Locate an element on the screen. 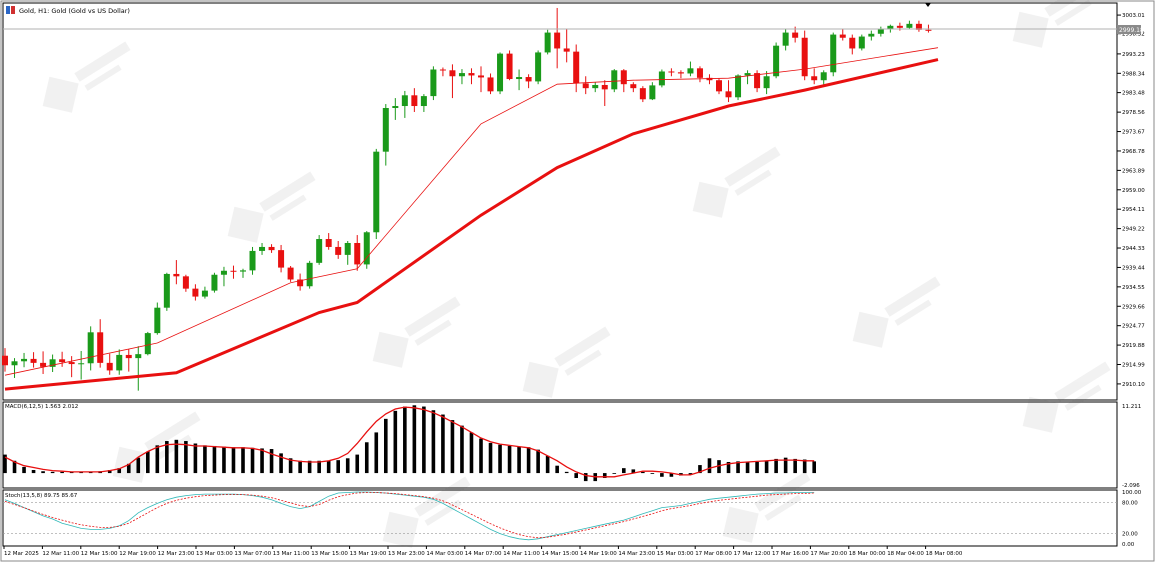 Image resolution: width=1155 pixels, height=566 pixels. stoch-axis-label: 100.00 is located at coordinates (1132, 493).